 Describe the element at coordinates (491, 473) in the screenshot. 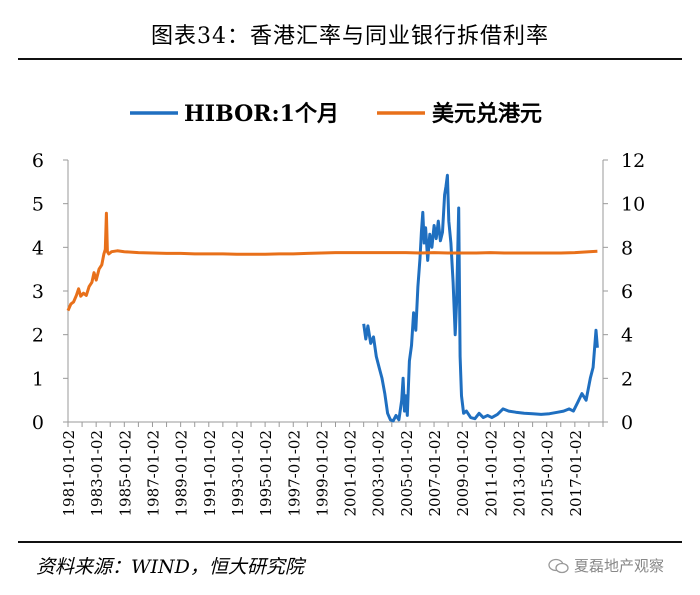

I see `x-tick-label: 2011-01-02` at that location.